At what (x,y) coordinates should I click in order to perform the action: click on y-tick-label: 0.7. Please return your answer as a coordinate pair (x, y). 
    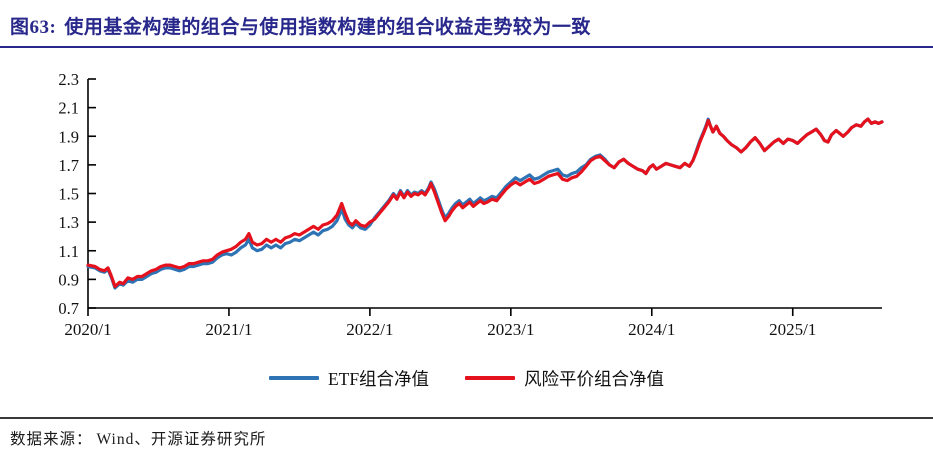
    Looking at the image, I should click on (68, 308).